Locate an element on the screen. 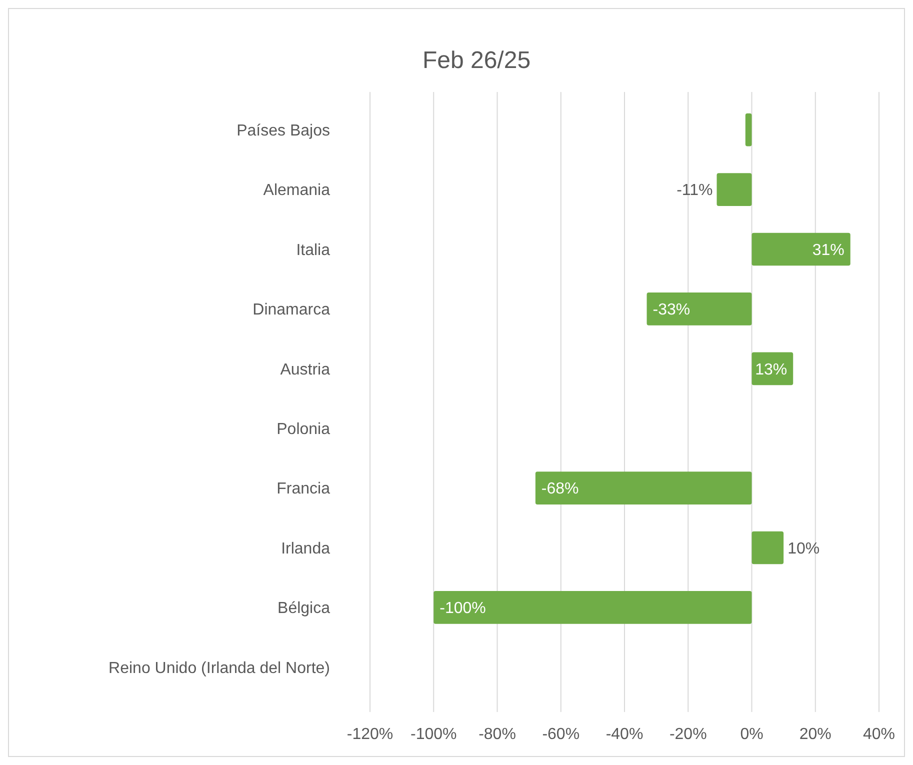 Image resolution: width=913 pixels, height=765 pixels. y-tick-label: Austria is located at coordinates (305, 369).